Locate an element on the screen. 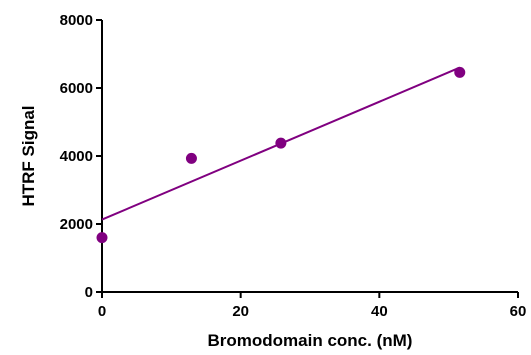  x-tick-label: 60 is located at coordinates (518, 311).